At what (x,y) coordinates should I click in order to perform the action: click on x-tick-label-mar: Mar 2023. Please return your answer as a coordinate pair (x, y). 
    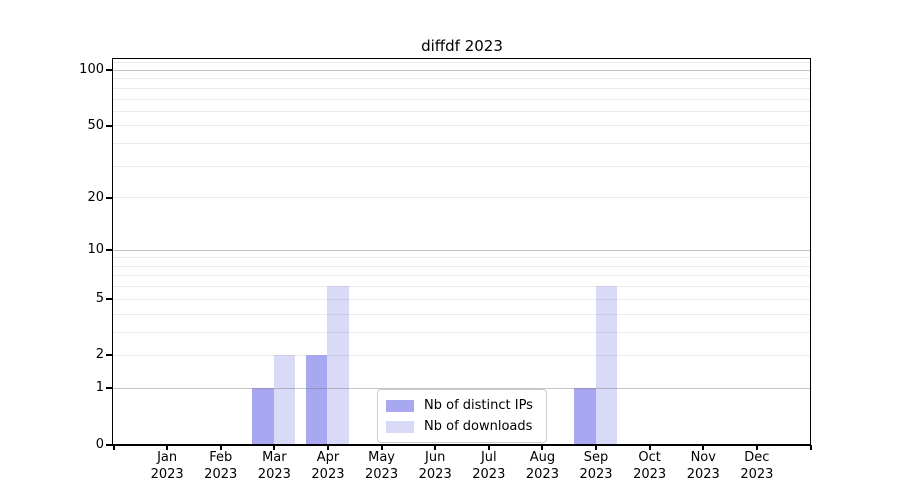
    Looking at the image, I should click on (274, 466).